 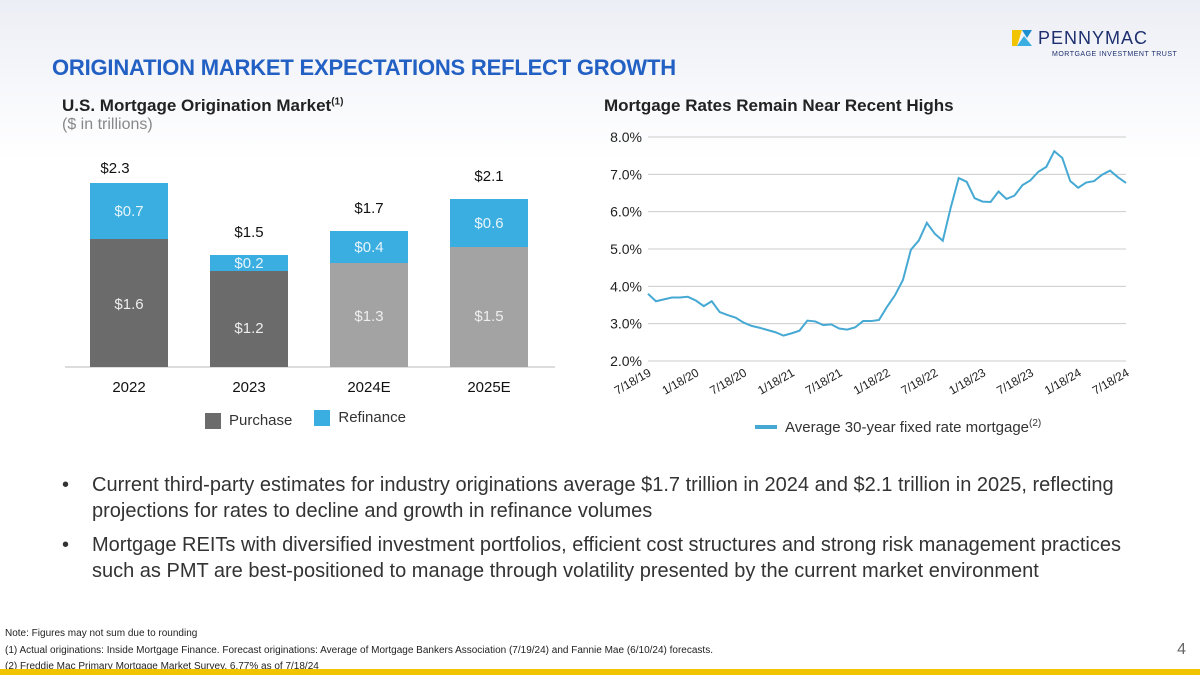 What do you see at coordinates (728, 381) in the screenshot?
I see `x-tick-label: 7/18/20` at bounding box center [728, 381].